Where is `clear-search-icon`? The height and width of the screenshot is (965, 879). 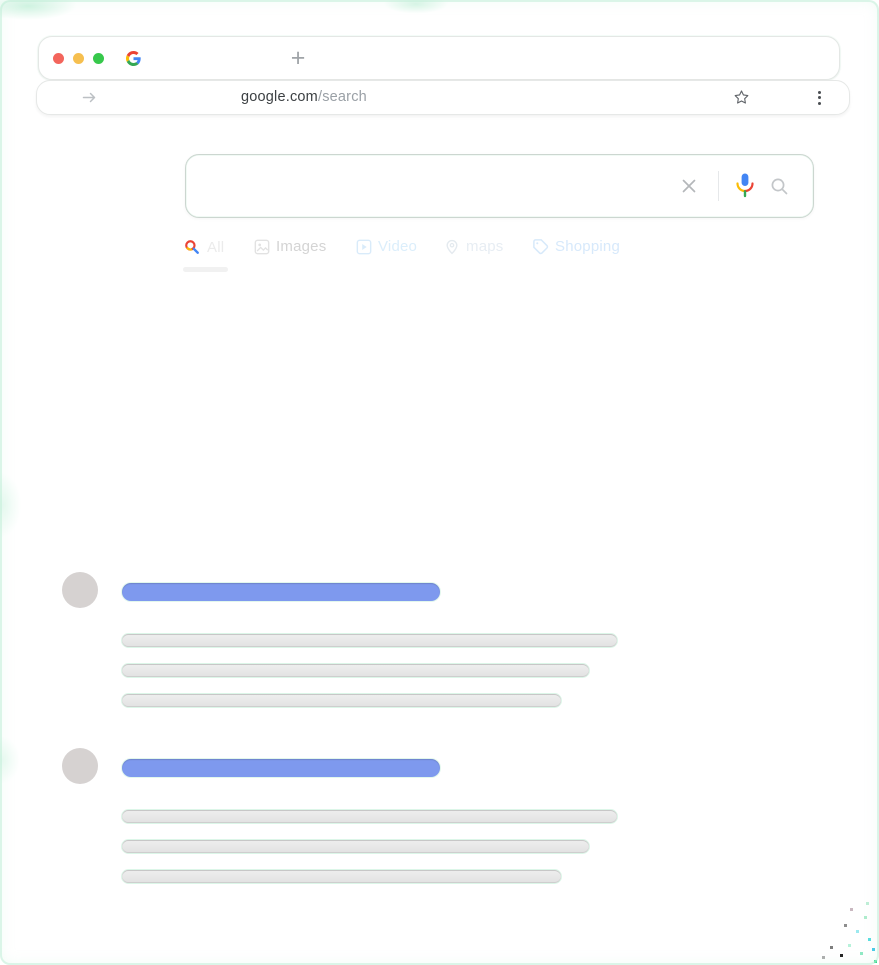
clear-search-icon is located at coordinates (689, 186).